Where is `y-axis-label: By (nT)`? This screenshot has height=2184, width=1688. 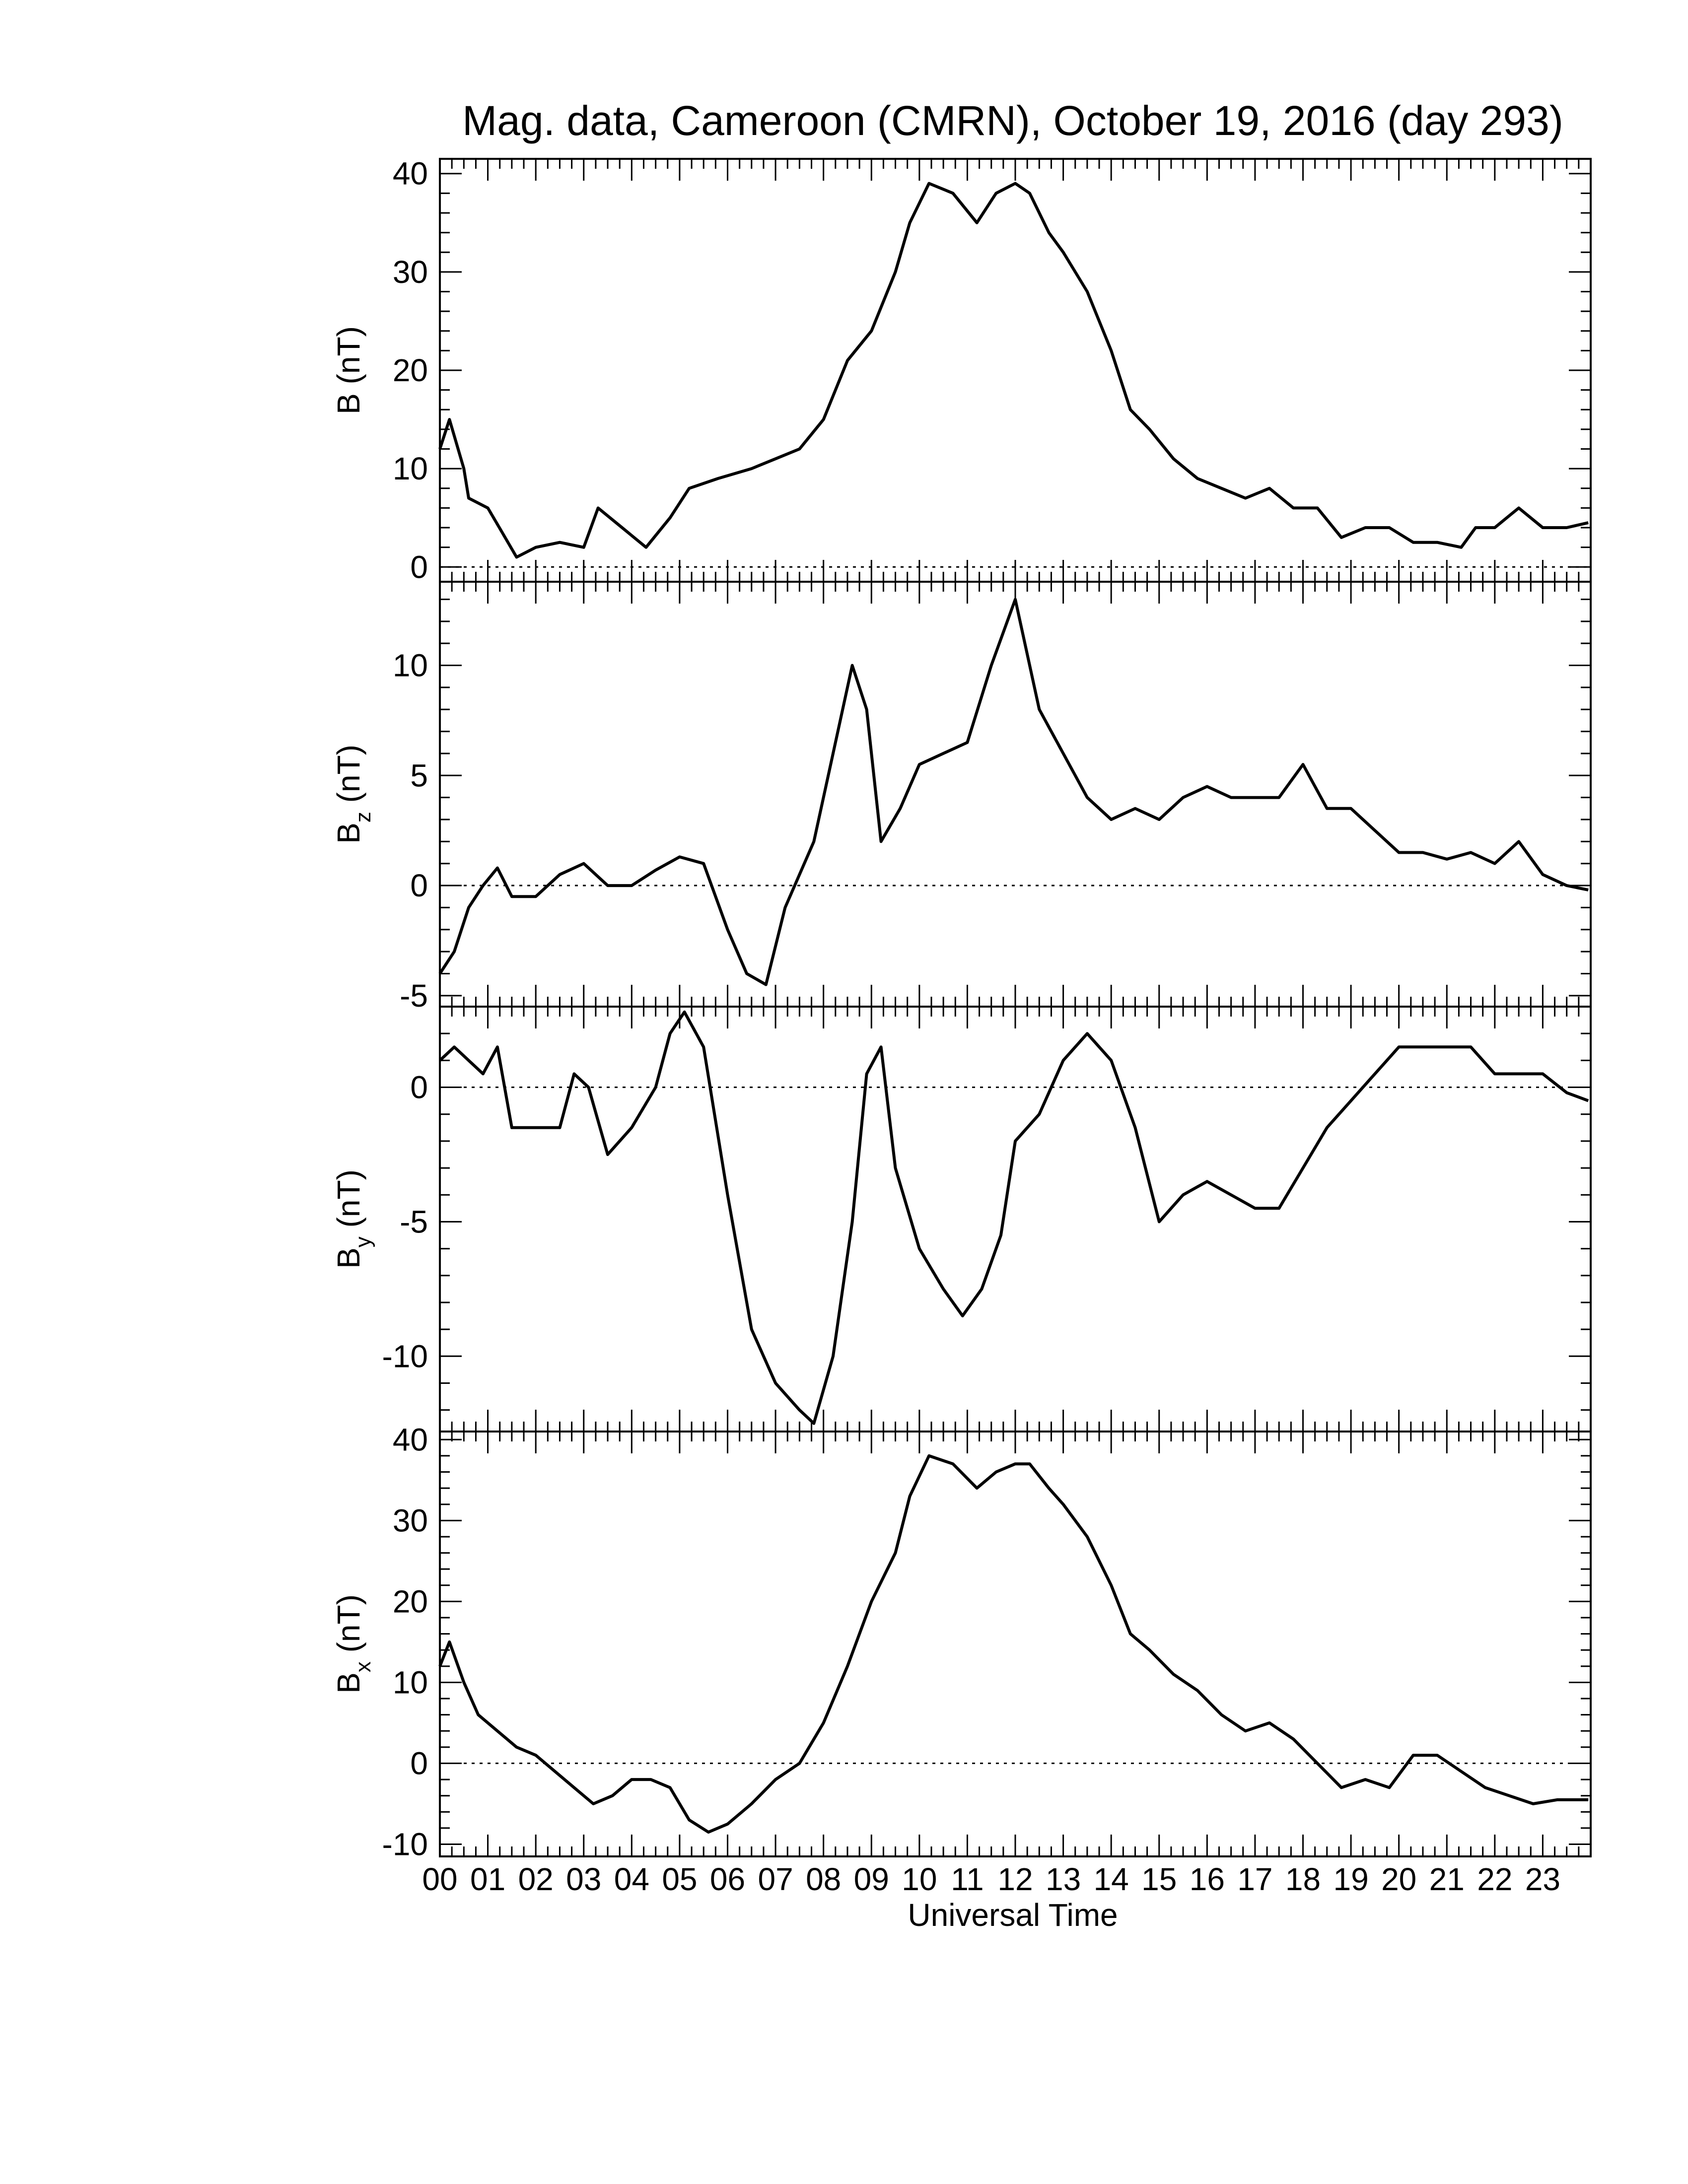
y-axis-label: By (nT) is located at coordinates (353, 1219).